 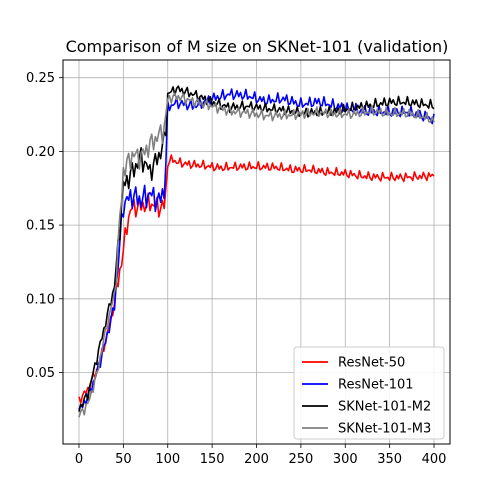 I want to click on x-tick-label: 300, so click(x=345, y=459).